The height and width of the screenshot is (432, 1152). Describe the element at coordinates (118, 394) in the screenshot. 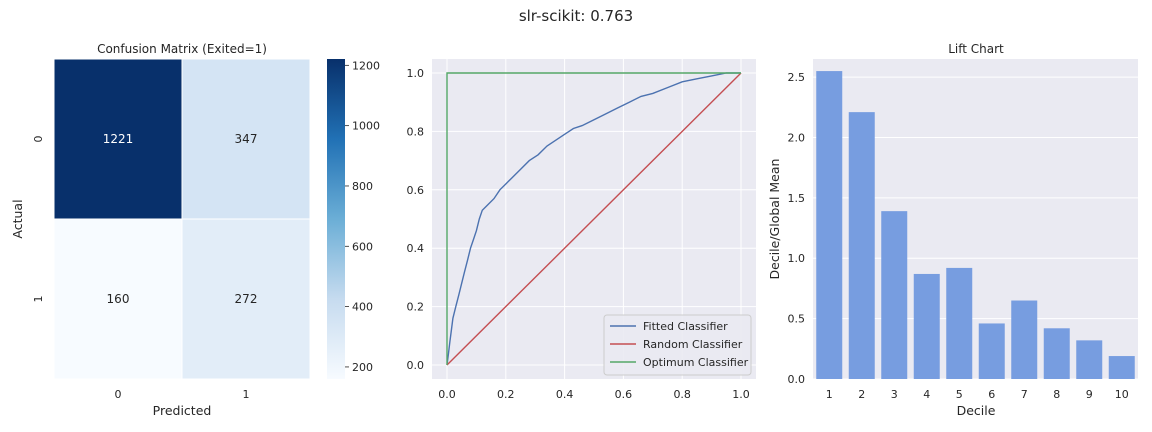

I see `heatmap-x-tick-label: 0` at that location.